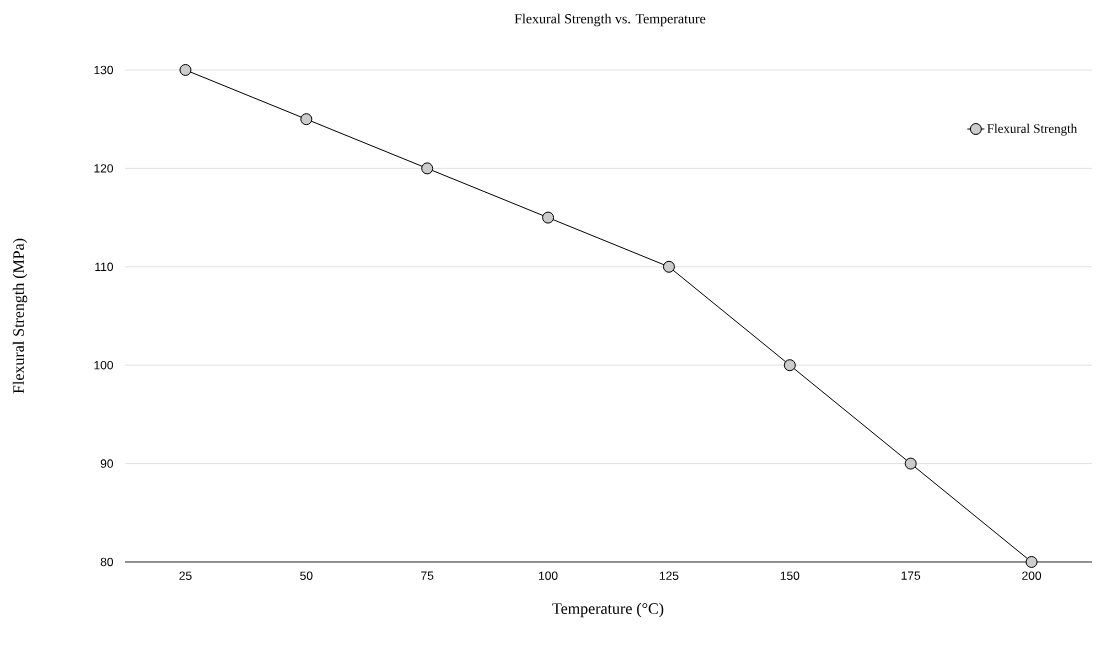 This screenshot has height=653, width=1107. What do you see at coordinates (107, 562) in the screenshot?
I see `y-tick-label: 80` at bounding box center [107, 562].